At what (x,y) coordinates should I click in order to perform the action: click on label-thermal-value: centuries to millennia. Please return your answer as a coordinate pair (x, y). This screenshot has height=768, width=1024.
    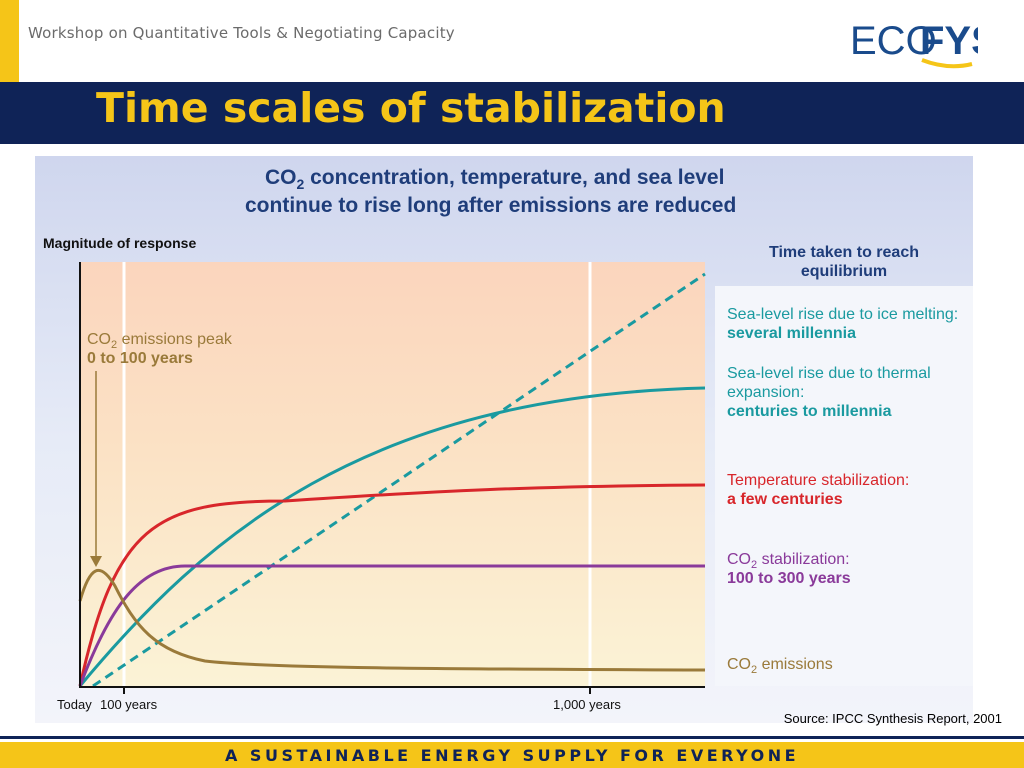
    Looking at the image, I should click on (809, 411).